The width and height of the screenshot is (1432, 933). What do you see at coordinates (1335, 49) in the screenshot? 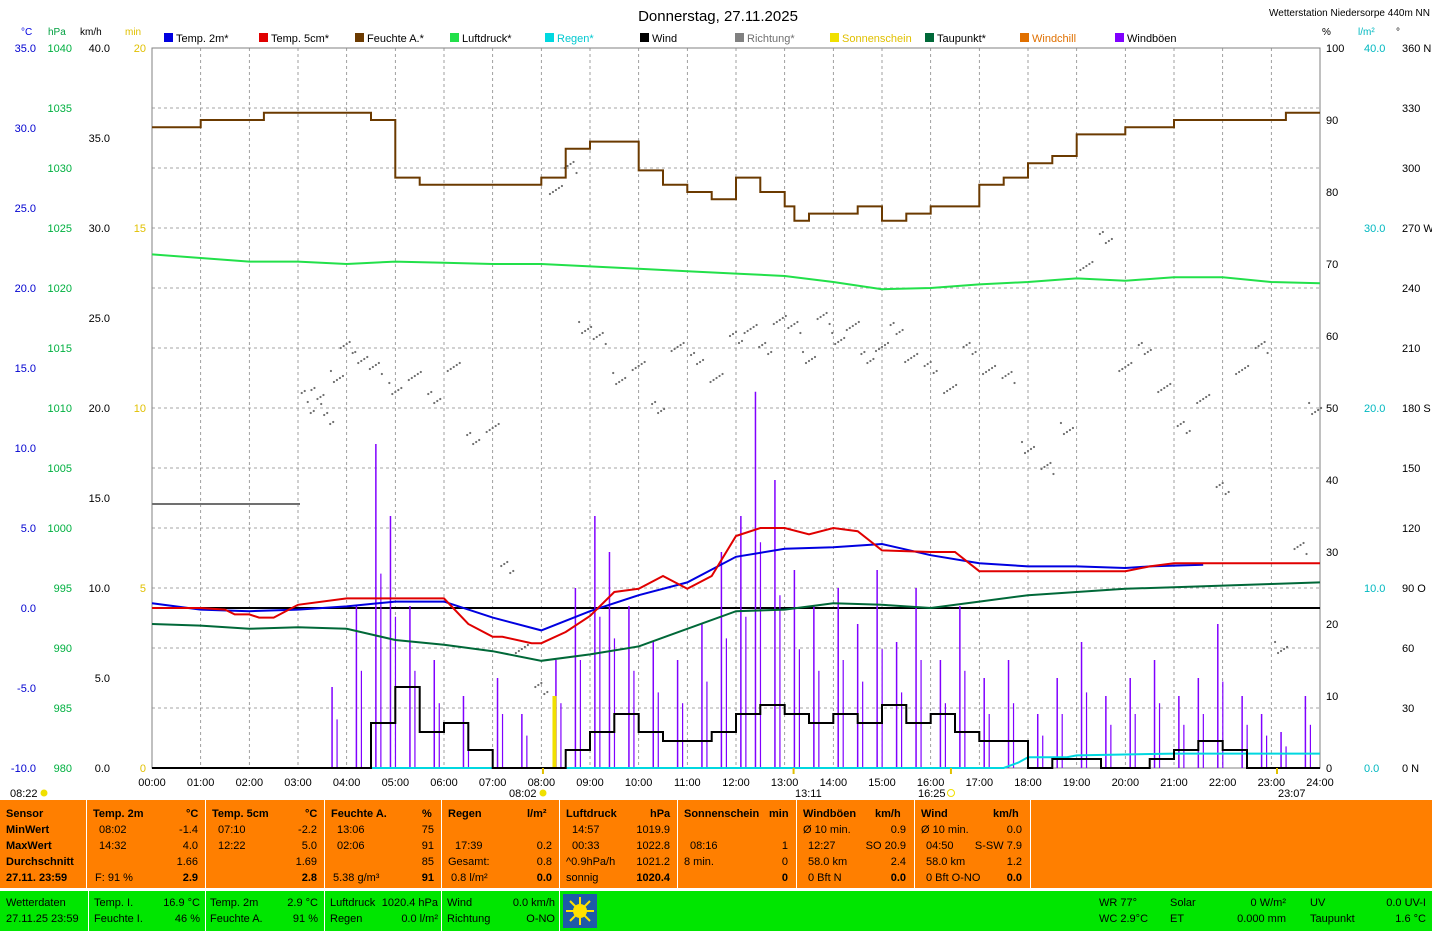
I see `humidity_pct-tick-0: 100` at bounding box center [1335, 49].